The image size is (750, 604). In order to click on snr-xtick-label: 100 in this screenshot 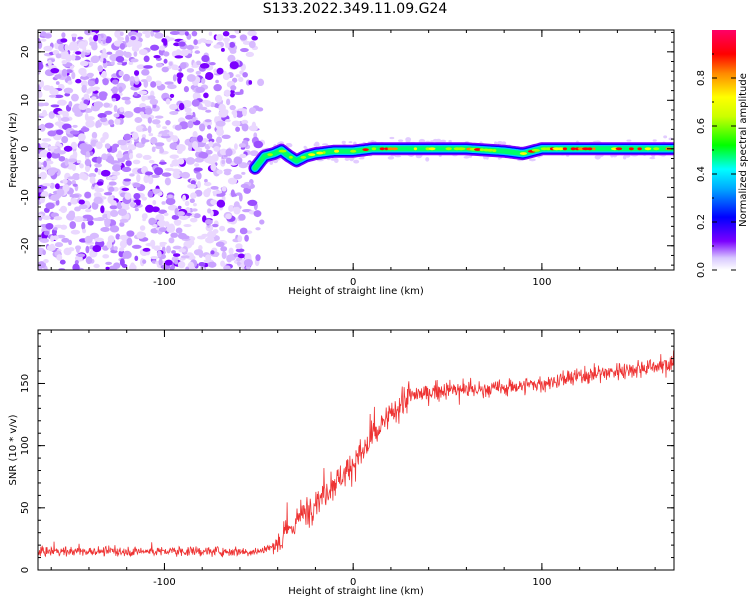, I will do `click(541, 582)`.